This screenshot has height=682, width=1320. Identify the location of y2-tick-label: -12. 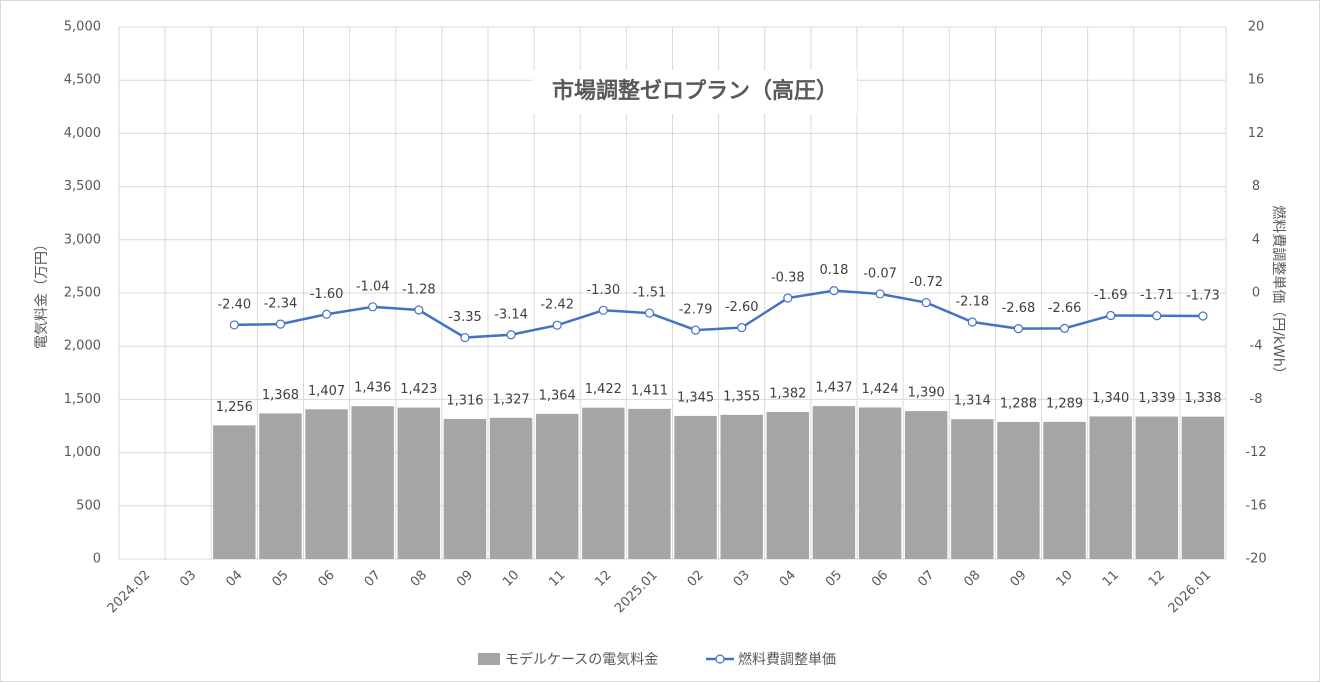
(1255, 452).